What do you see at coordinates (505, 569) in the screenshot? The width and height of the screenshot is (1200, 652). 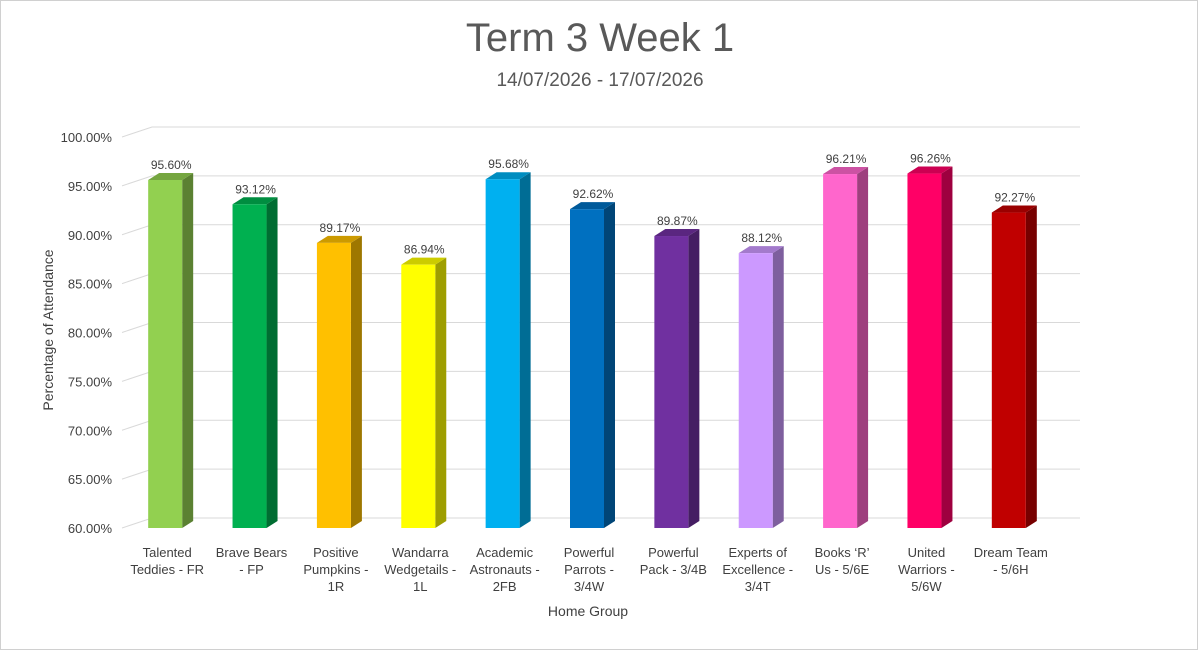 I see `x-tick-label: Academic Astronauts -2FB` at bounding box center [505, 569].